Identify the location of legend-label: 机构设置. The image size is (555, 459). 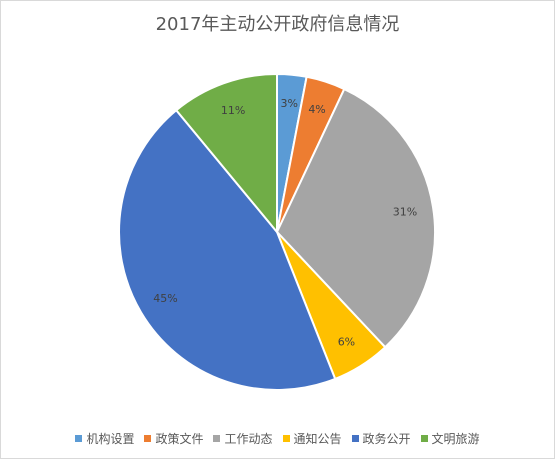
(110, 439).